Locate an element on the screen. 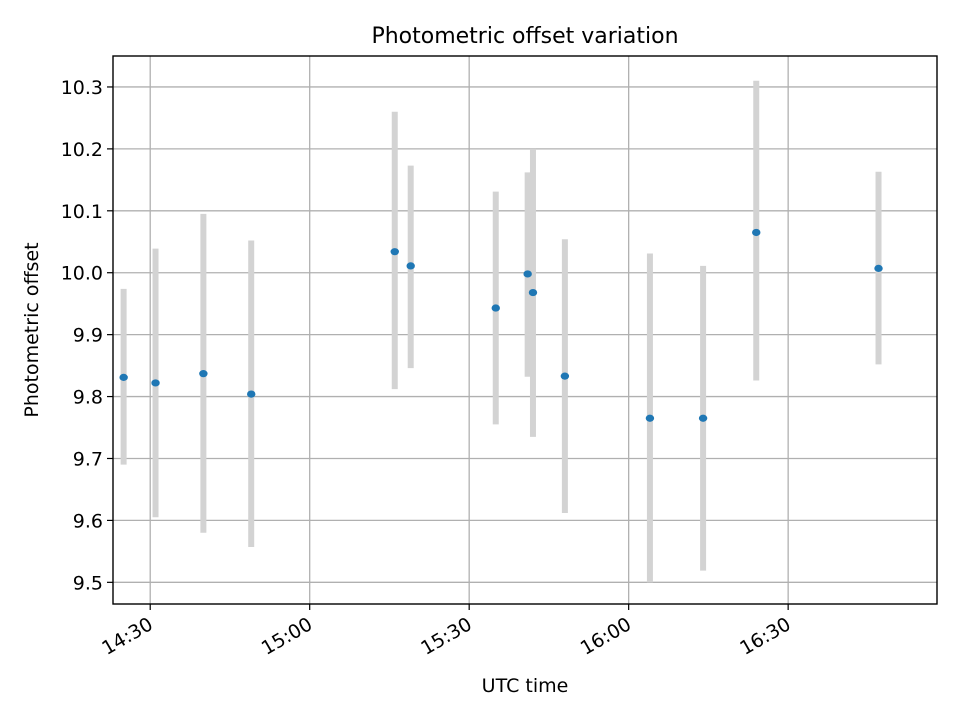  y-tick-label: 9.9 is located at coordinates (88, 336).